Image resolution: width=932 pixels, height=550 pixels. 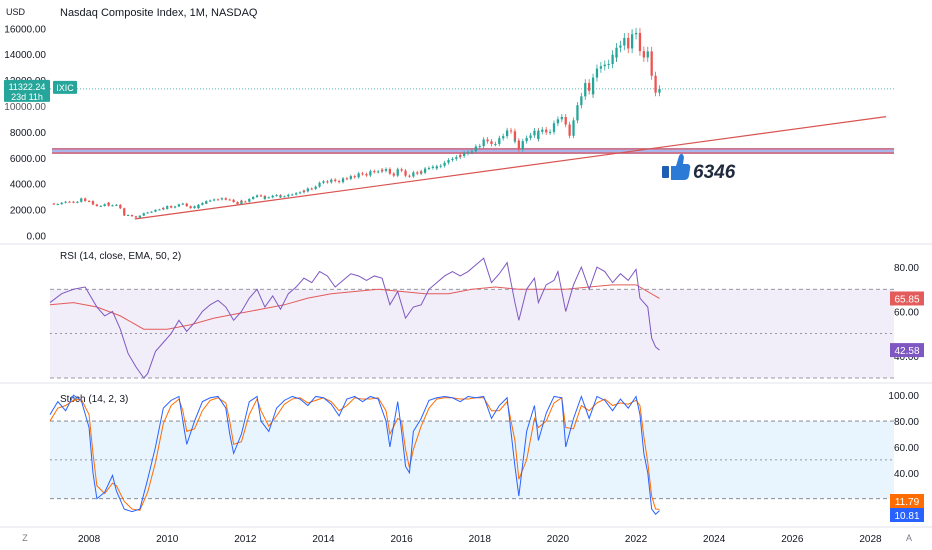 I want to click on auto-scale-icon: A, so click(x=909, y=538).